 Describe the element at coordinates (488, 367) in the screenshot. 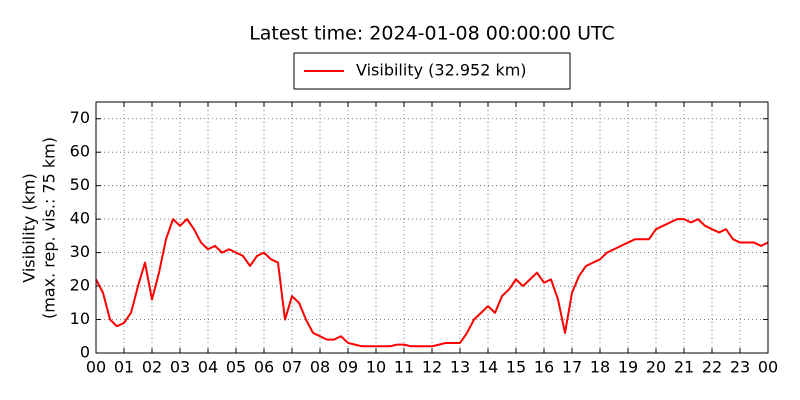

I see `x-tick-label: 14` at that location.